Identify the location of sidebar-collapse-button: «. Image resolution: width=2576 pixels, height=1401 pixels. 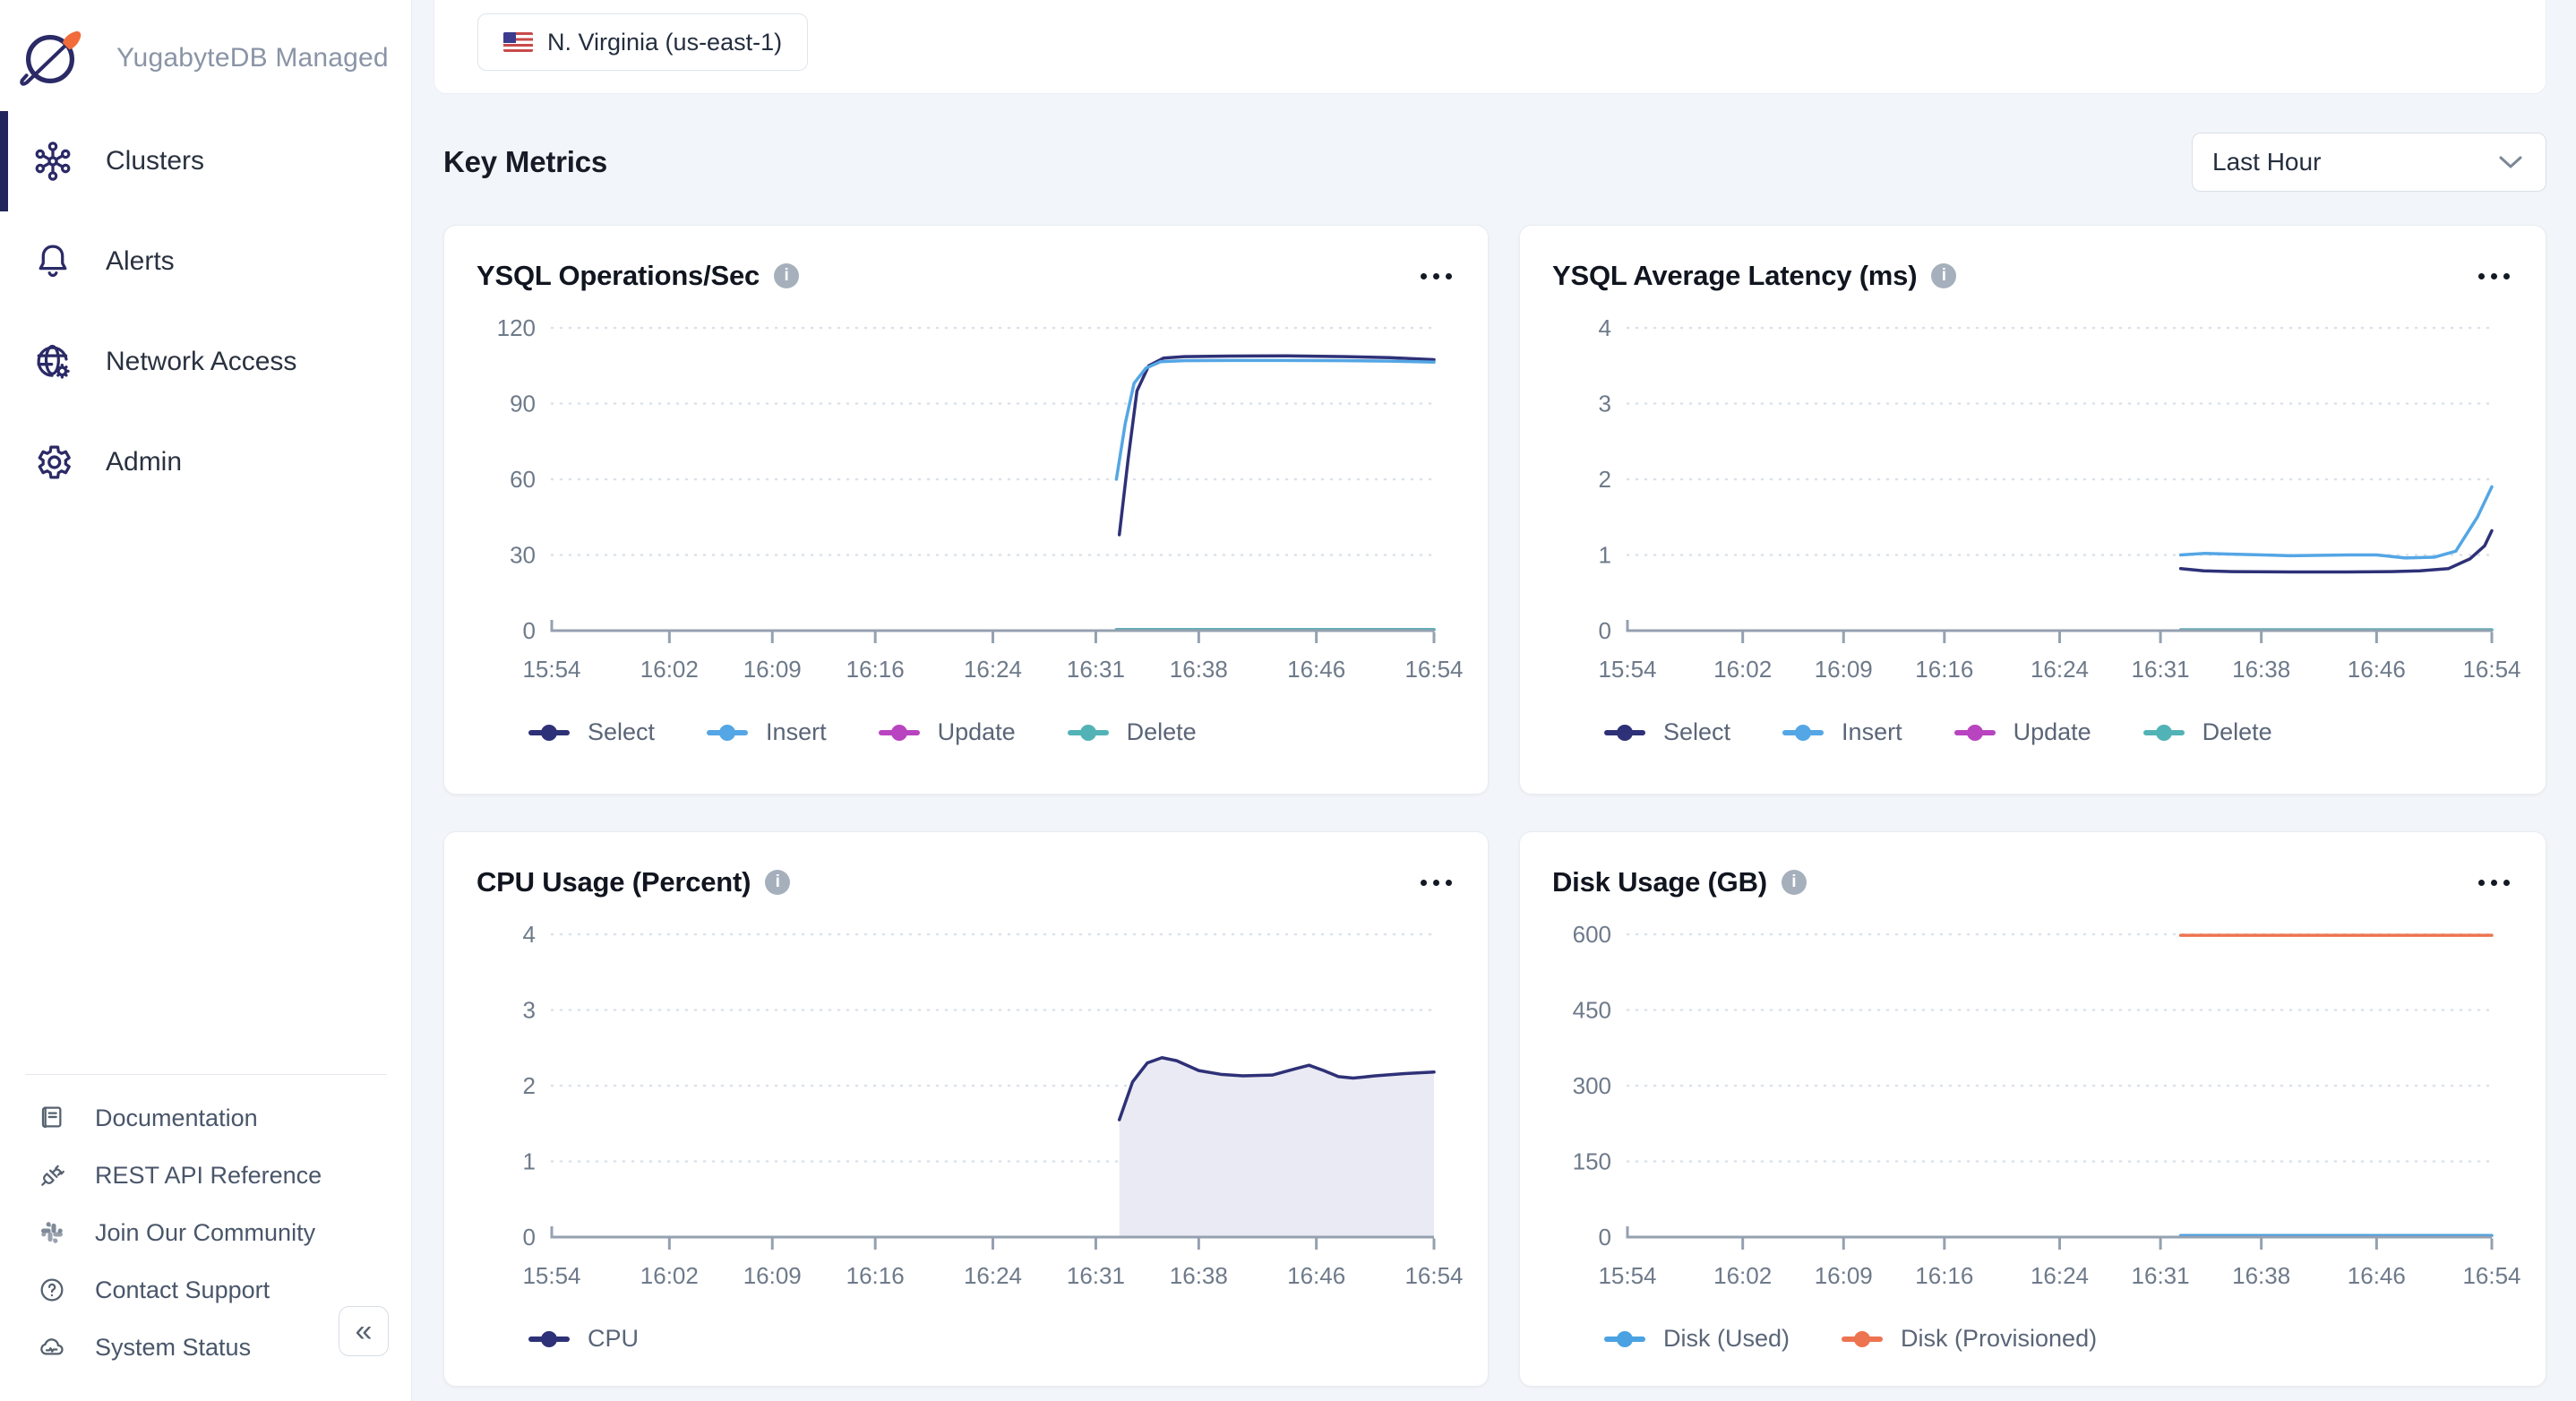
(364, 1331).